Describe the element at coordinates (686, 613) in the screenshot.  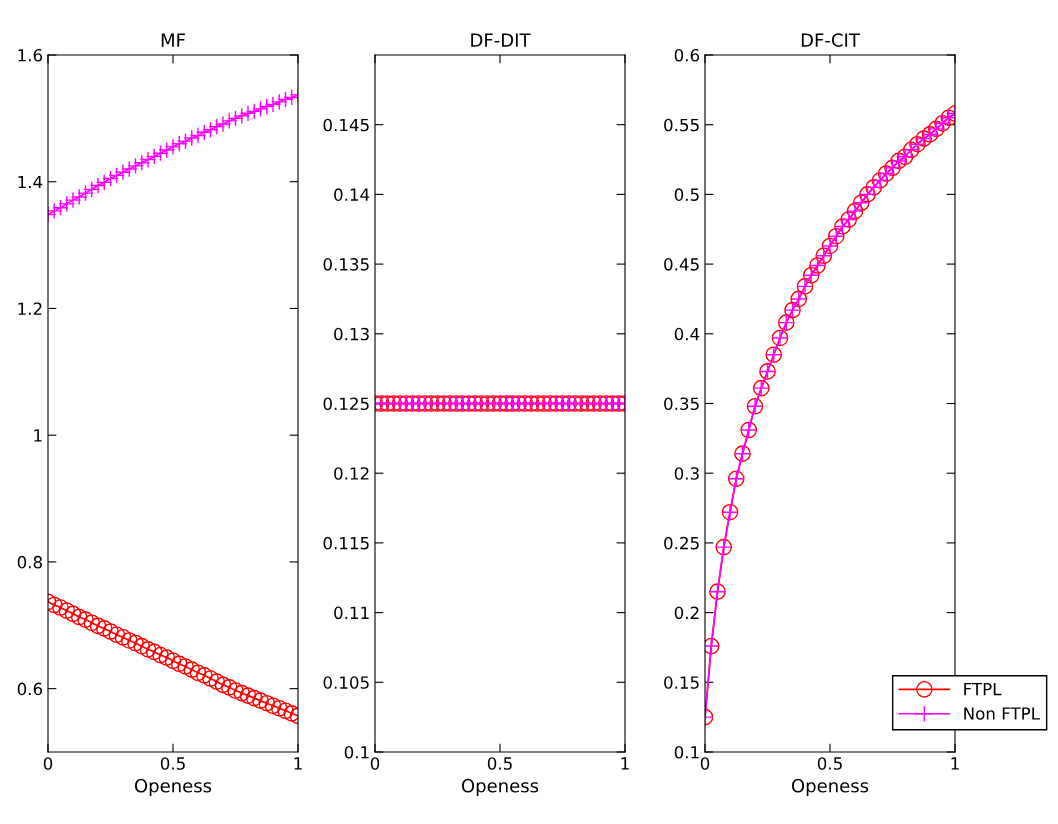
I see `y-tick-label: 0.2` at that location.